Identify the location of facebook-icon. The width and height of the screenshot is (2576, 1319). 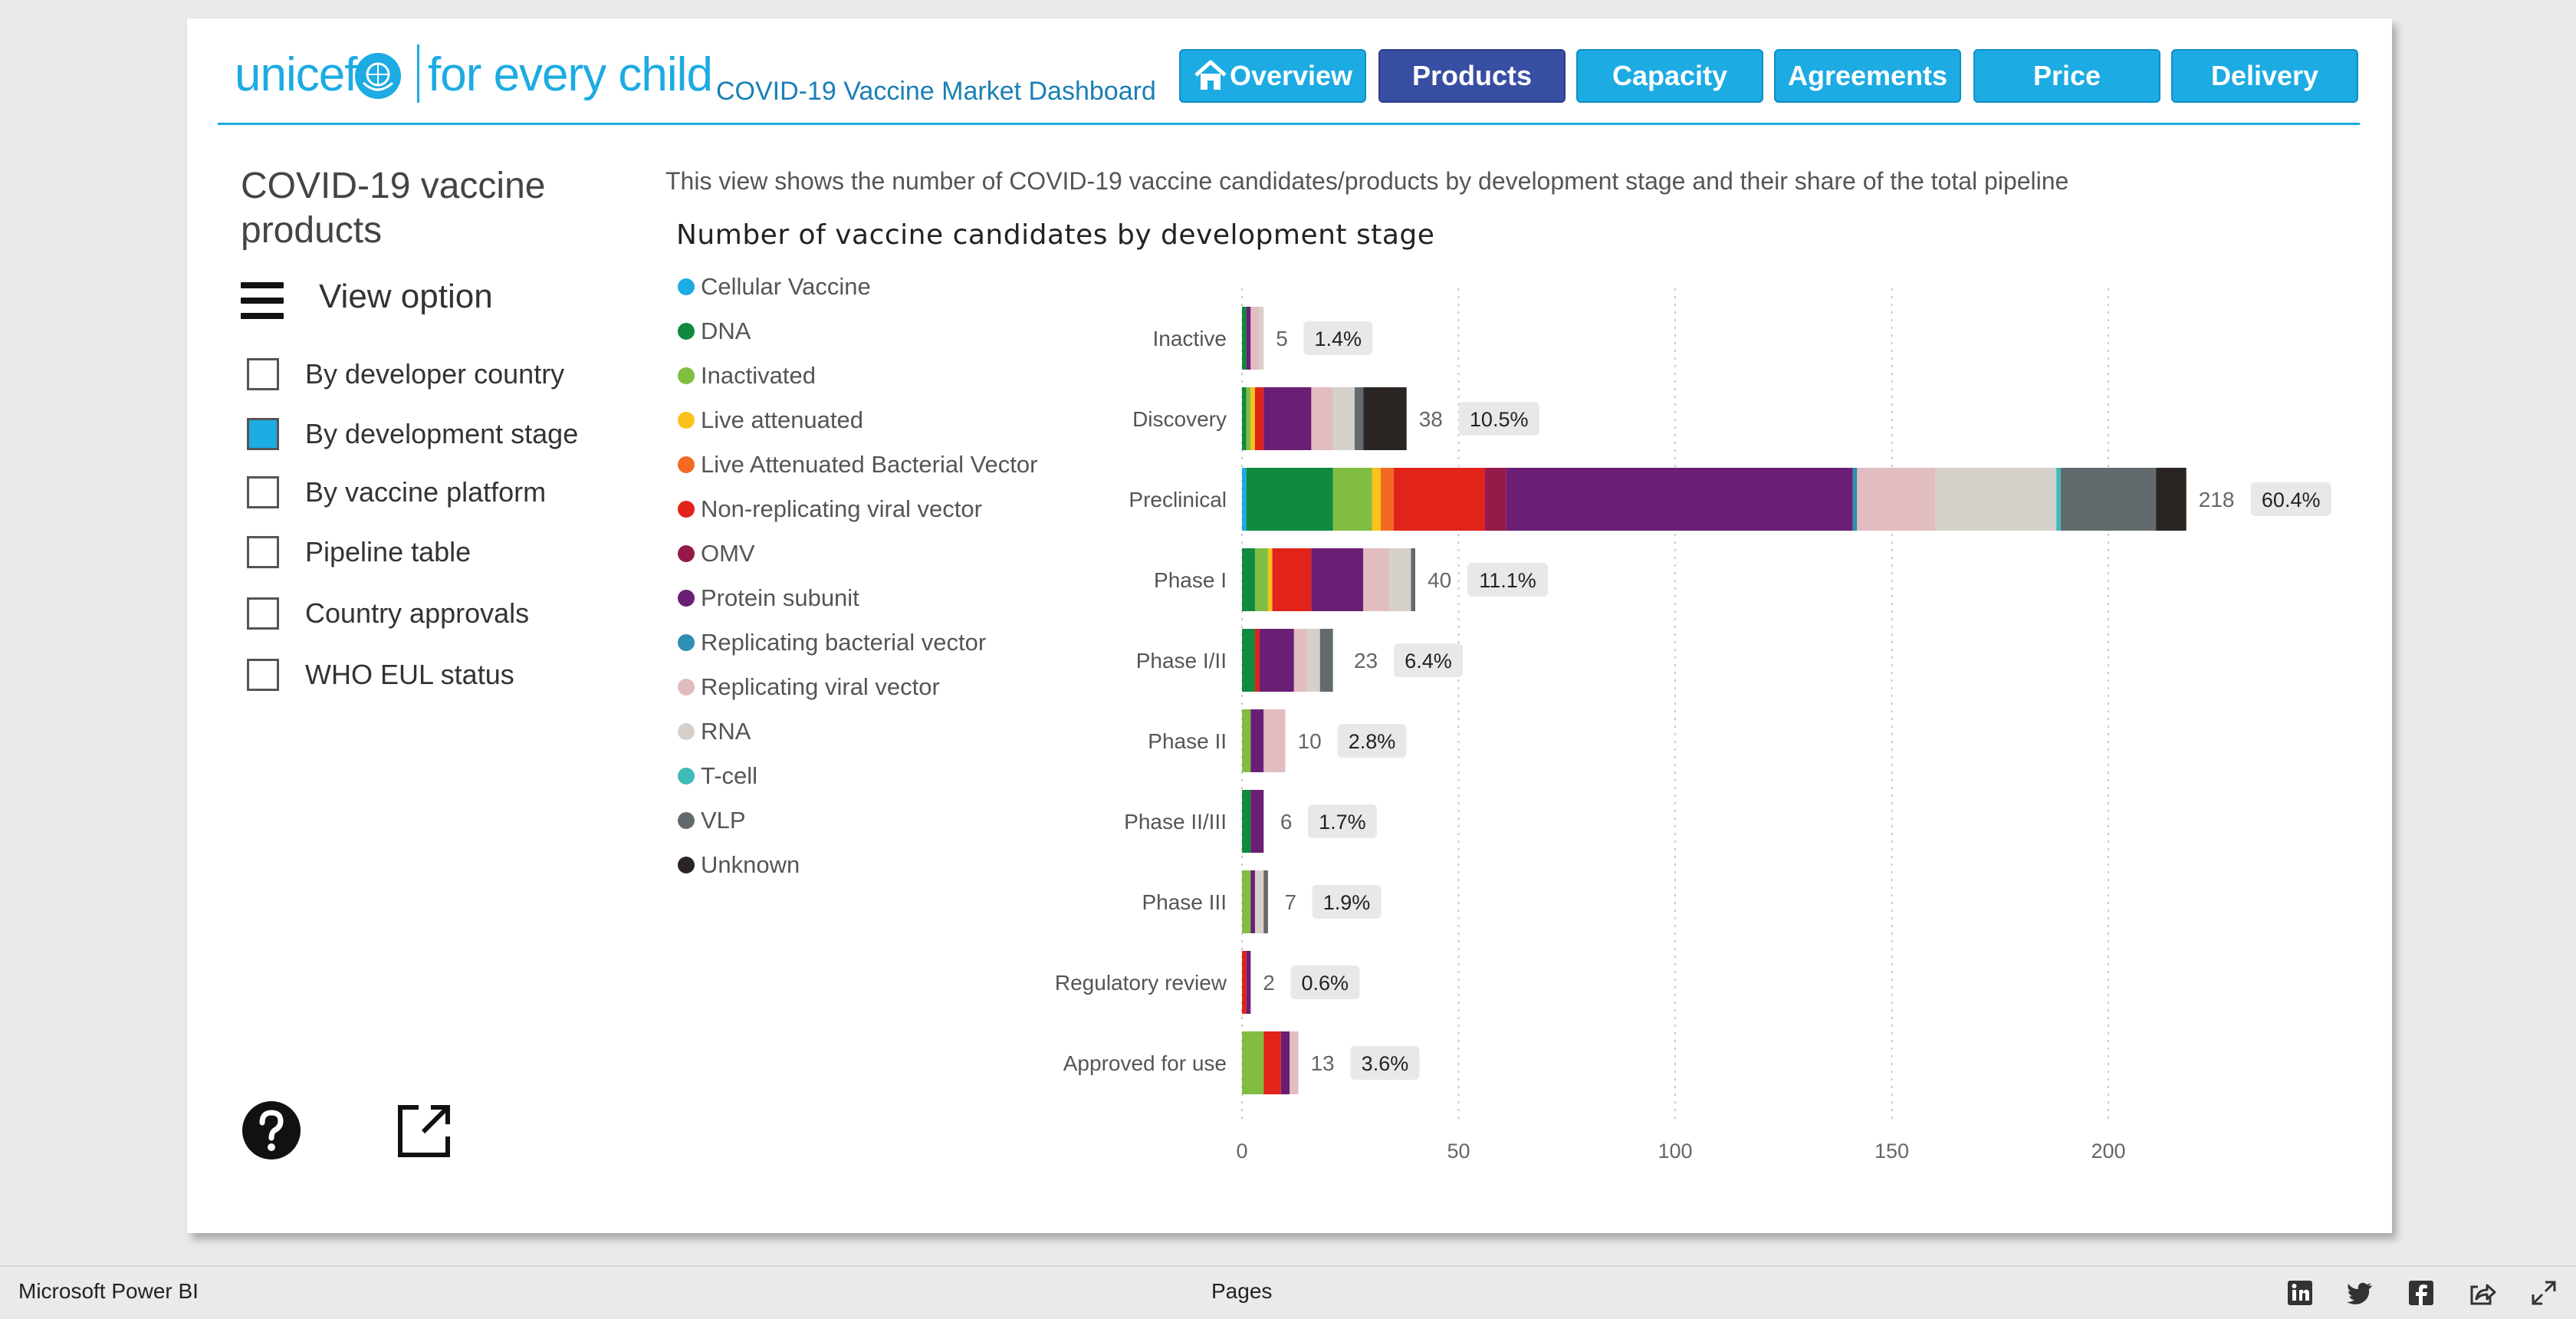
(2421, 1293).